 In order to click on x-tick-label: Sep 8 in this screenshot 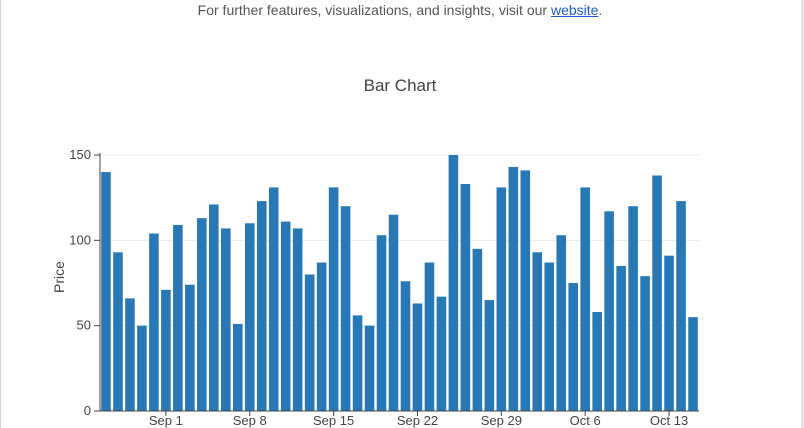, I will do `click(250, 420)`.